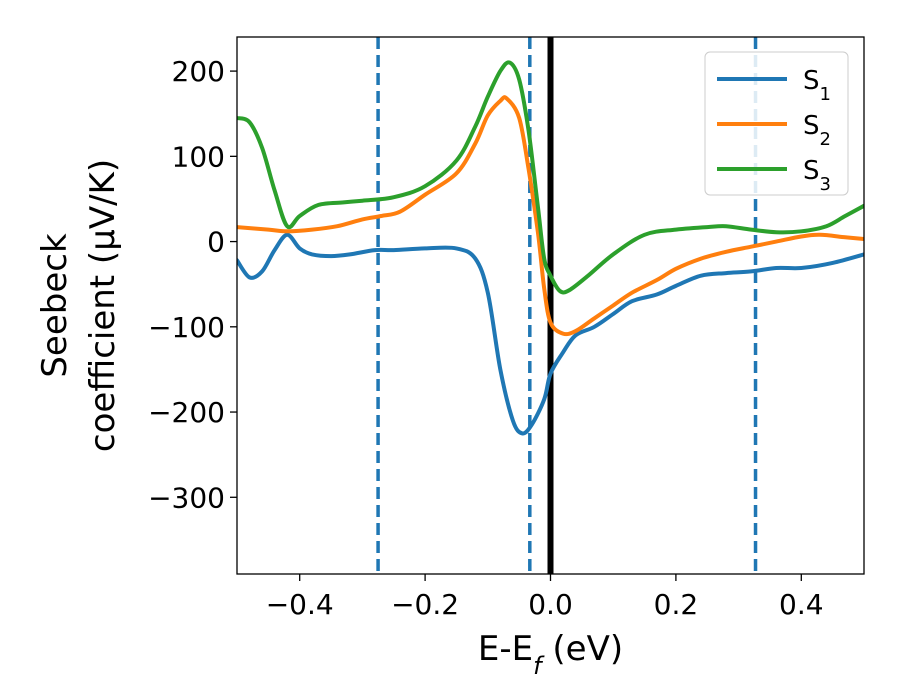  Describe the element at coordinates (817, 130) in the screenshot. I see `legend-label: S2` at that location.